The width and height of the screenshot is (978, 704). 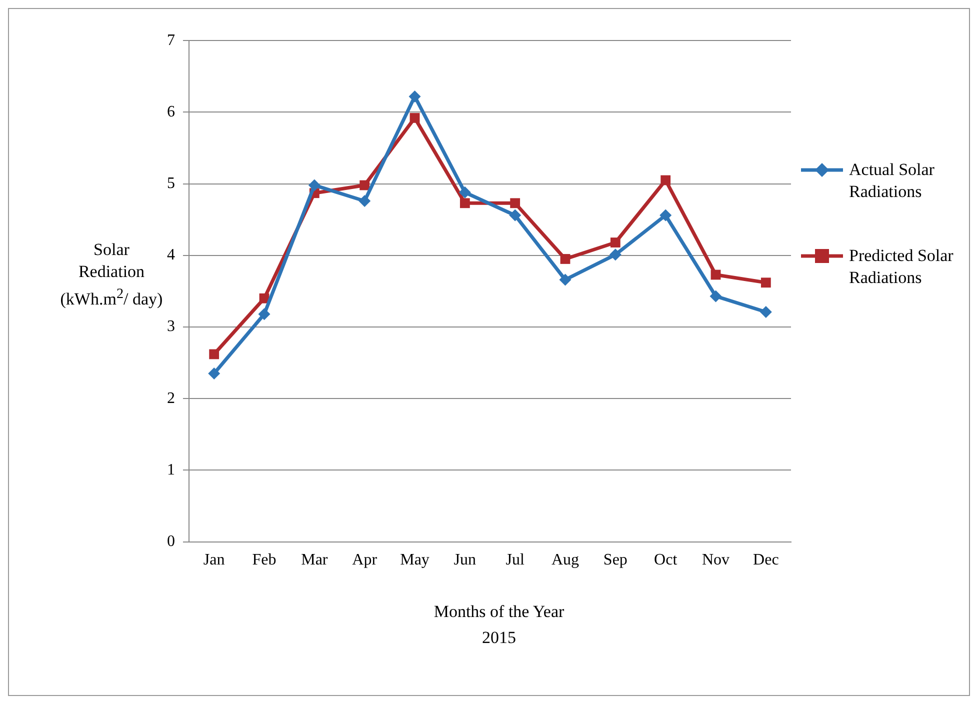 What do you see at coordinates (515, 560) in the screenshot?
I see `x-tick-label: Jul` at bounding box center [515, 560].